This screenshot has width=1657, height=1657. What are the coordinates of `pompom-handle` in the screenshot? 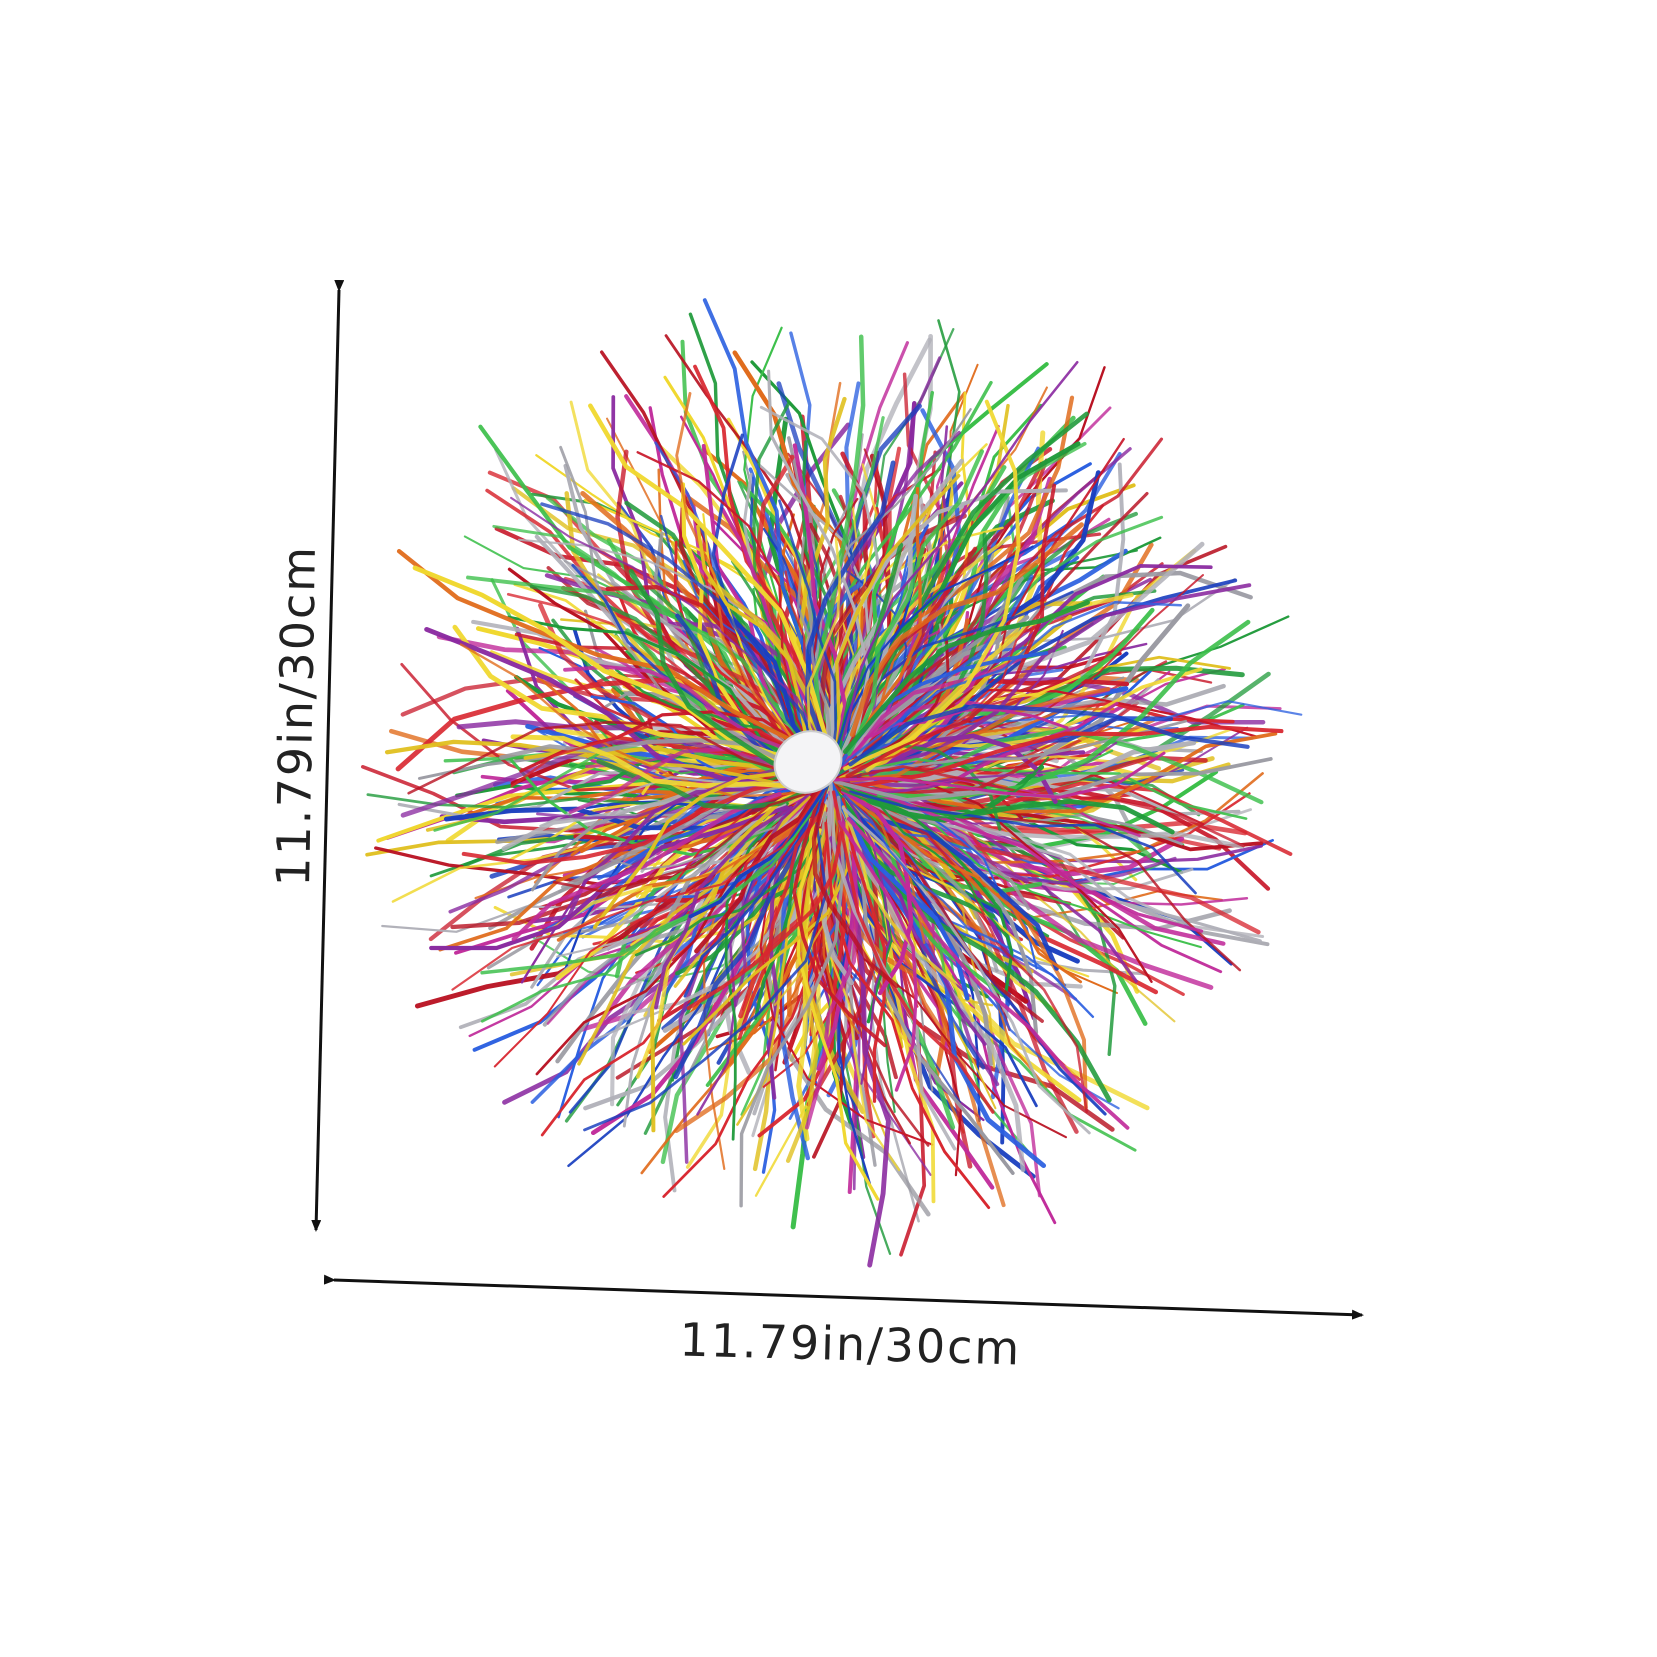 It's located at (808, 762).